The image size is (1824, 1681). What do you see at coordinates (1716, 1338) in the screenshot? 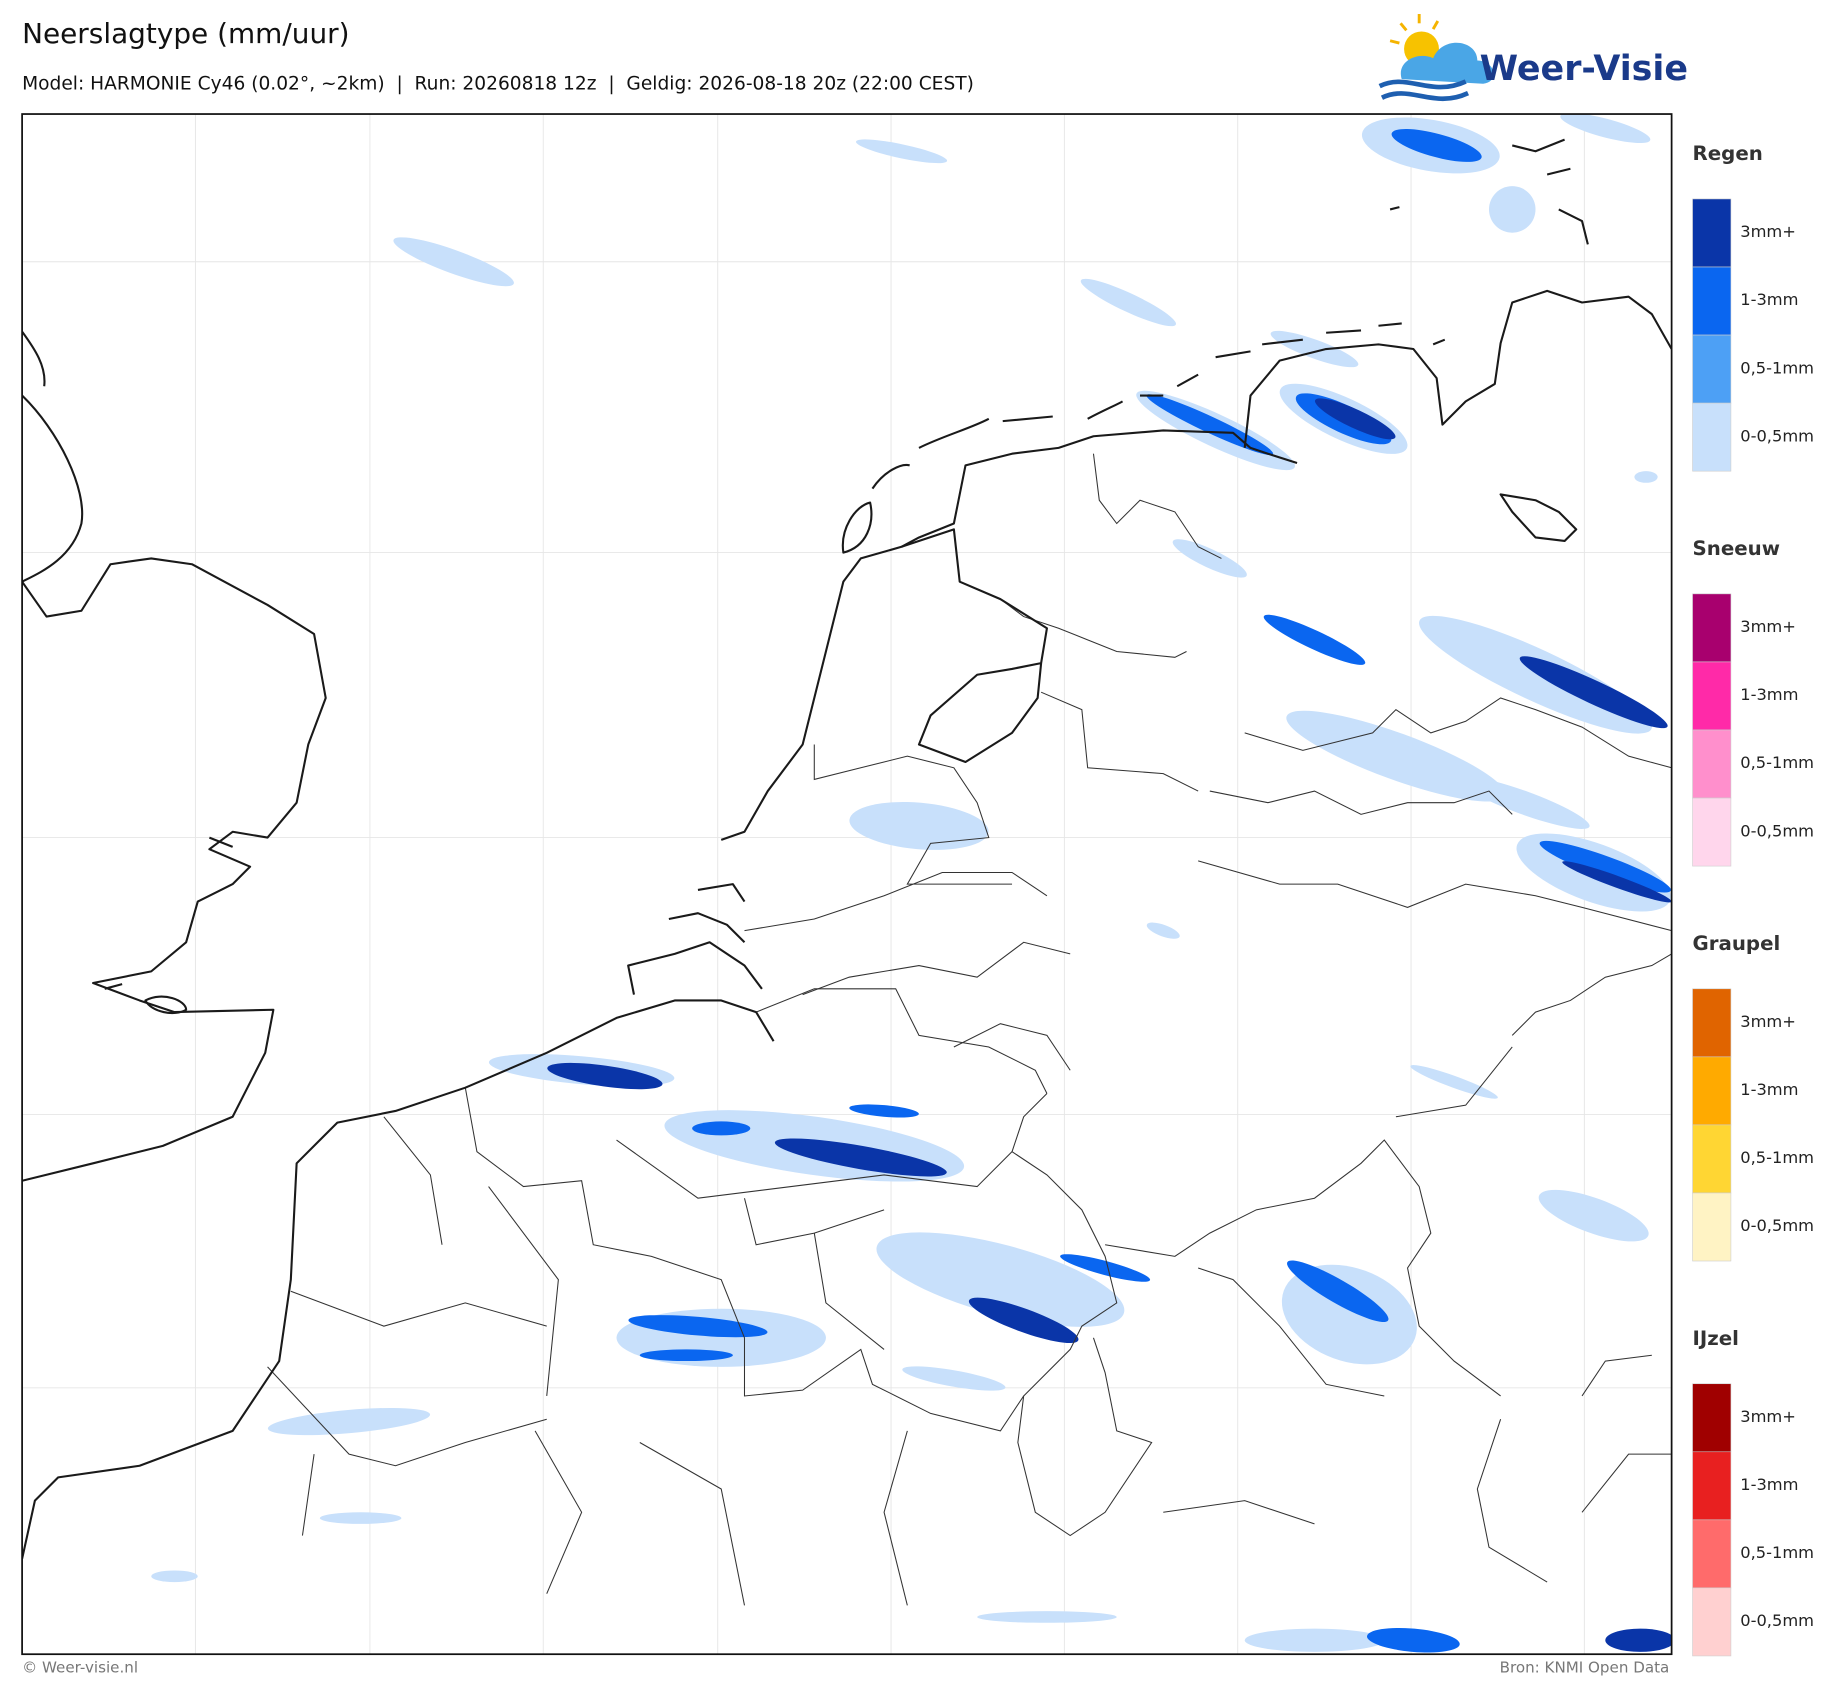
I see `legend-title: IJzel` at bounding box center [1716, 1338].